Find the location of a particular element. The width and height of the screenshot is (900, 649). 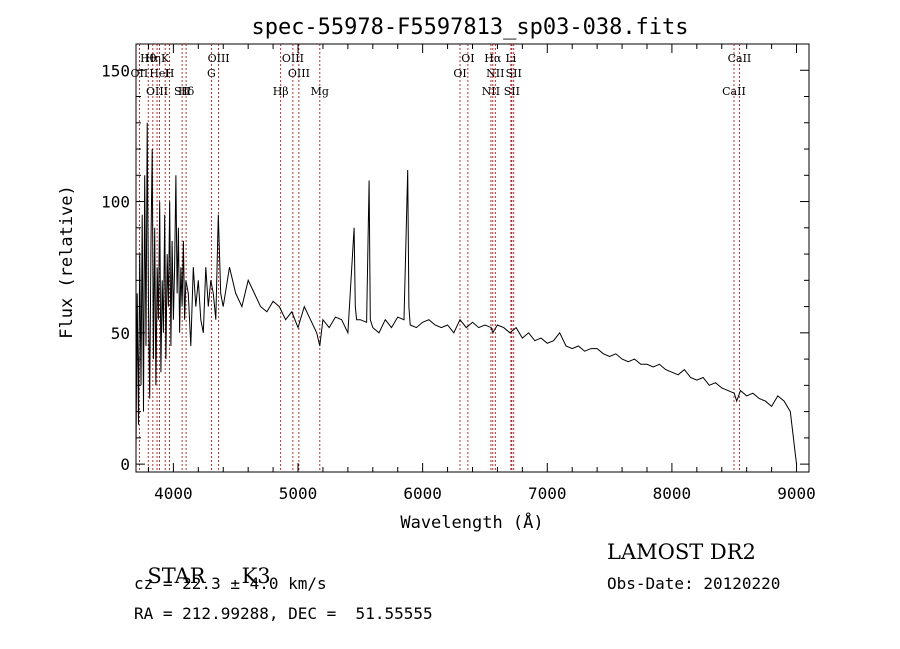

y-tick-label: 100 is located at coordinates (115, 202).